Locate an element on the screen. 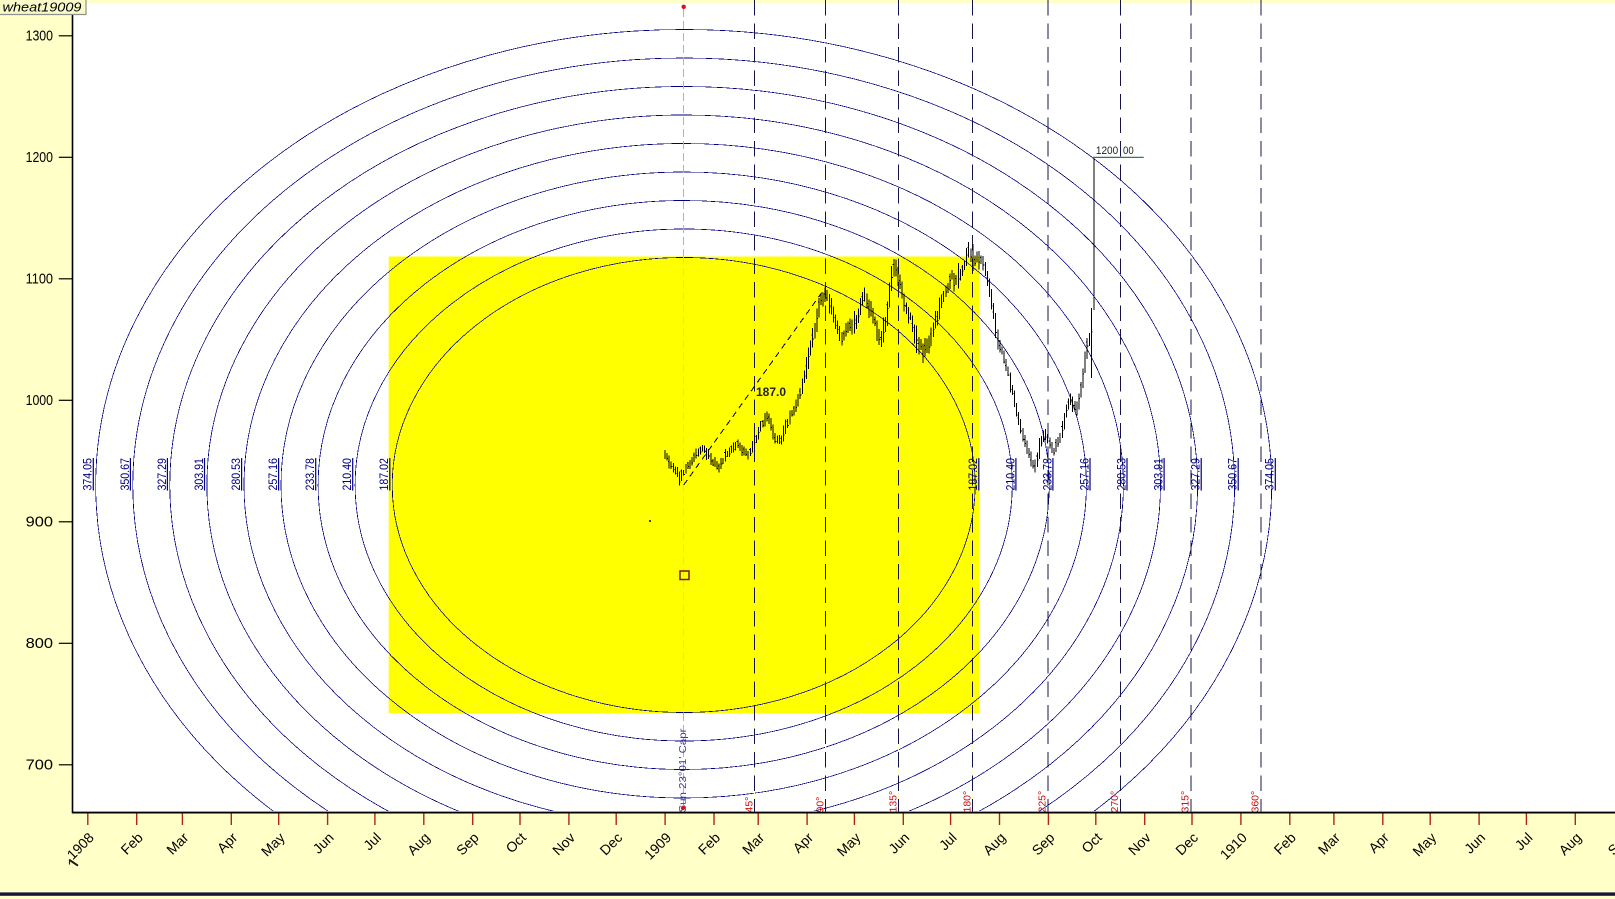 The image size is (1615, 899). svg-text: Sep is located at coordinates (1609, 843).